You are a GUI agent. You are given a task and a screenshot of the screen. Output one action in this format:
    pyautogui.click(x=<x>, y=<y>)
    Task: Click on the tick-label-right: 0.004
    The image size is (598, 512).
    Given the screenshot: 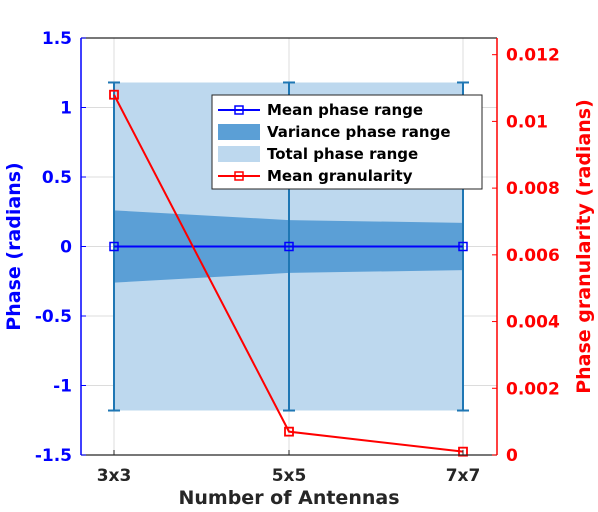 What is the action you would take?
    pyautogui.click(x=533, y=323)
    